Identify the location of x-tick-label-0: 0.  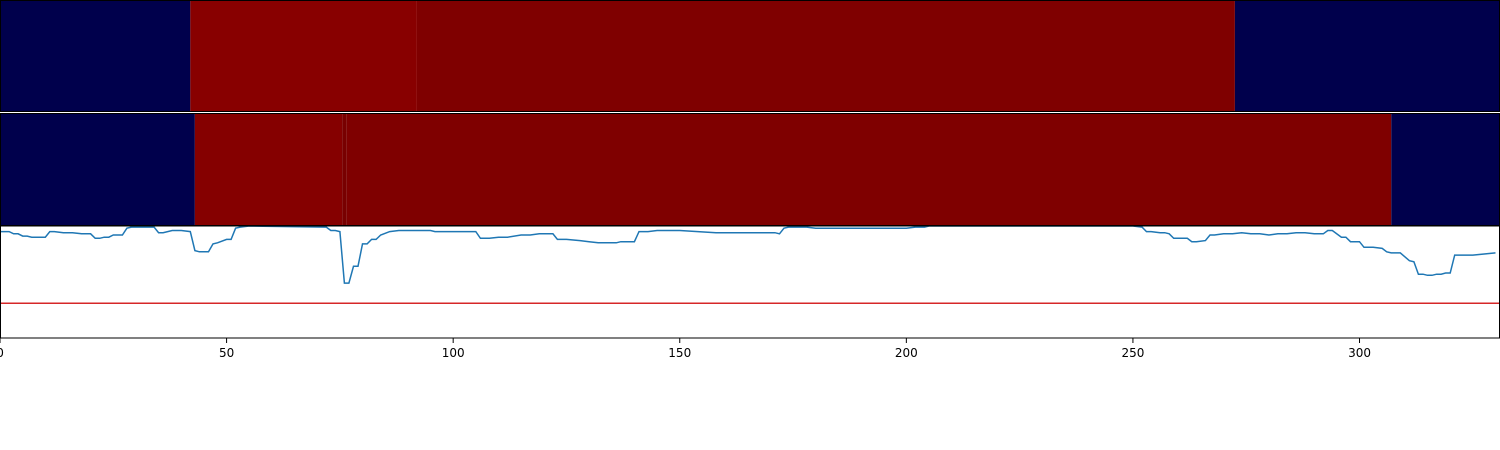
(2, 353).